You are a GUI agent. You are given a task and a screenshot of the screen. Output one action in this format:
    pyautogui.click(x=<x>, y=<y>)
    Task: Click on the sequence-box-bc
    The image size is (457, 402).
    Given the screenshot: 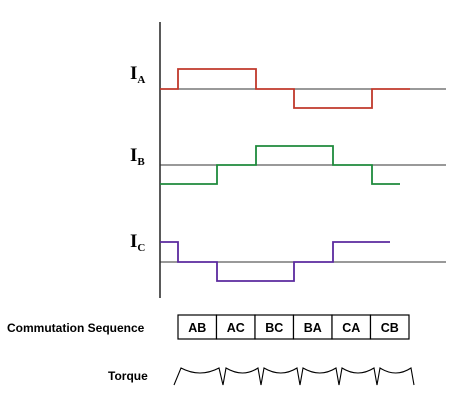 What is the action you would take?
    pyautogui.click(x=274, y=327)
    